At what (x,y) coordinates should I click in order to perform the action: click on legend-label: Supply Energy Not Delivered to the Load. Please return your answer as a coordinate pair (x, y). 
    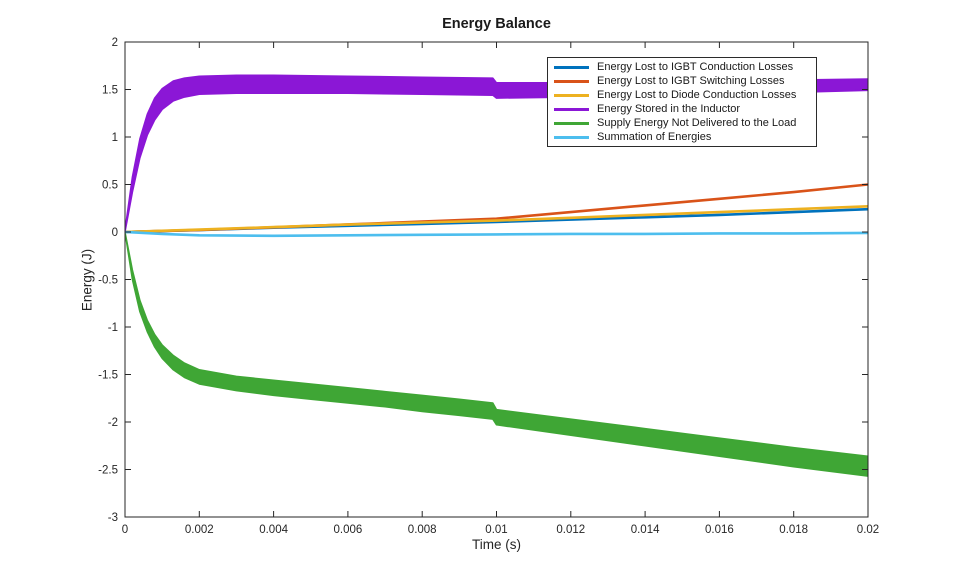
    Looking at the image, I should click on (697, 123).